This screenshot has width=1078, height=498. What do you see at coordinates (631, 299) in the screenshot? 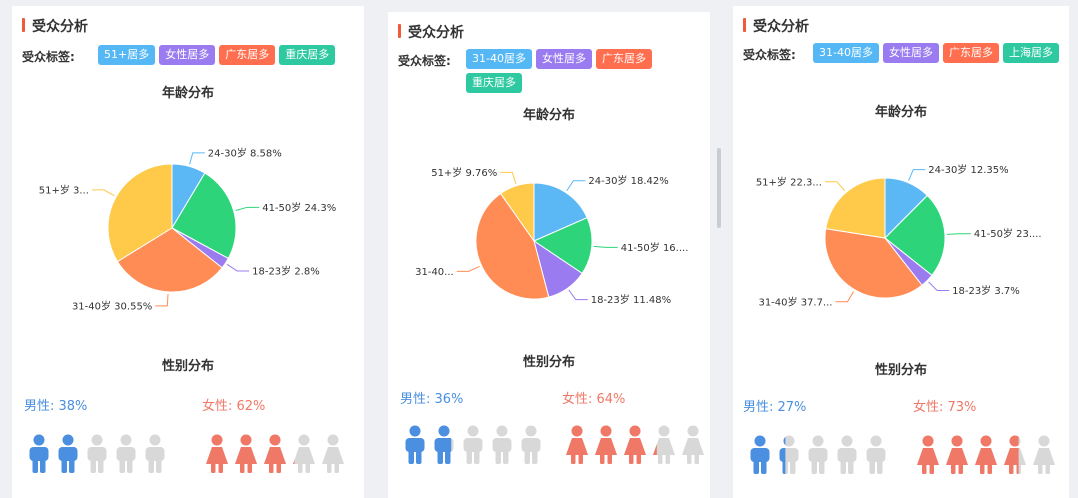
I see `pie-label-18-23岁: 18-23岁 11.48%` at bounding box center [631, 299].